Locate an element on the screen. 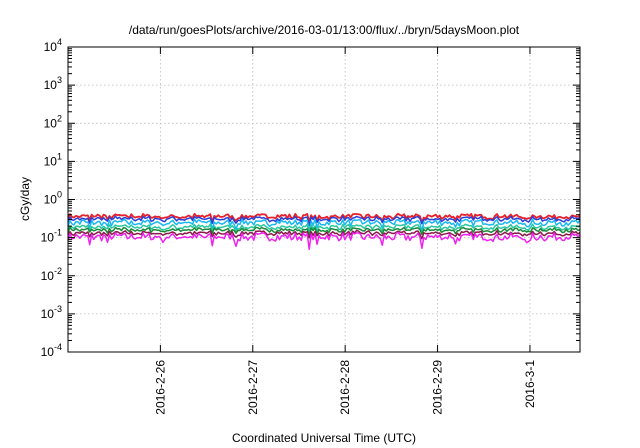 The image size is (640, 448). x-tick-label: 2016-2-28 is located at coordinates (345, 387).